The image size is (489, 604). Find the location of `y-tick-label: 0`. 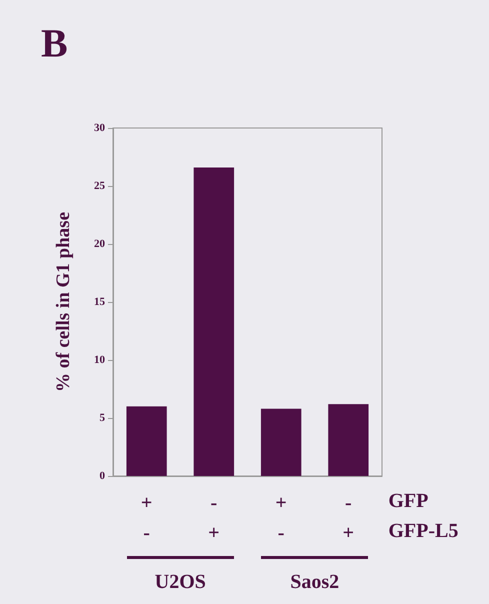

y-tick-label: 0 is located at coordinates (103, 476).